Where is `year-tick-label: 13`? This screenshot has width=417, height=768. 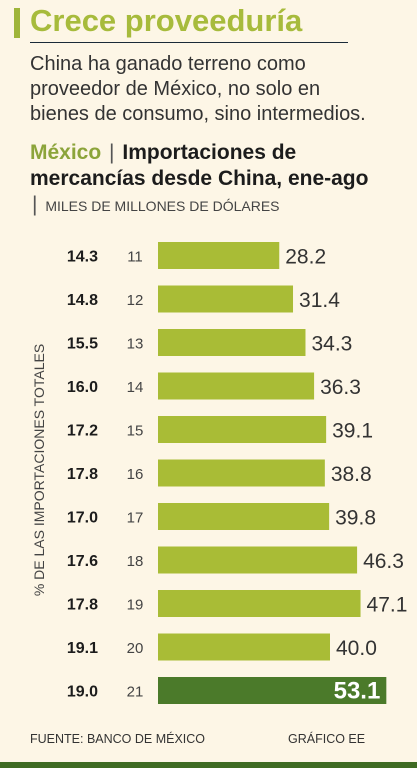
year-tick-label: 13 is located at coordinates (135, 344).